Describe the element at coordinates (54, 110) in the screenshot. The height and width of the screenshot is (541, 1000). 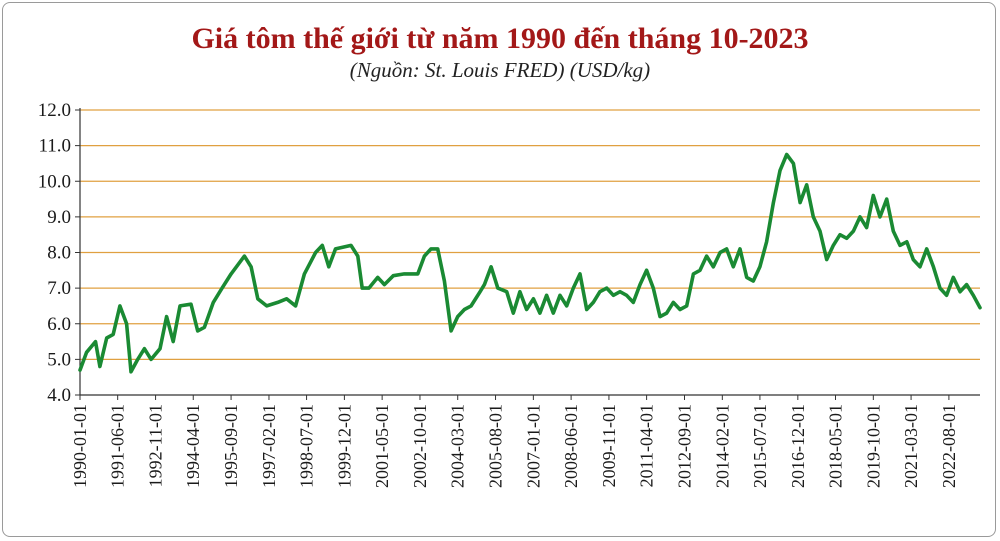
I see `y-tick-label: 12.0` at that location.